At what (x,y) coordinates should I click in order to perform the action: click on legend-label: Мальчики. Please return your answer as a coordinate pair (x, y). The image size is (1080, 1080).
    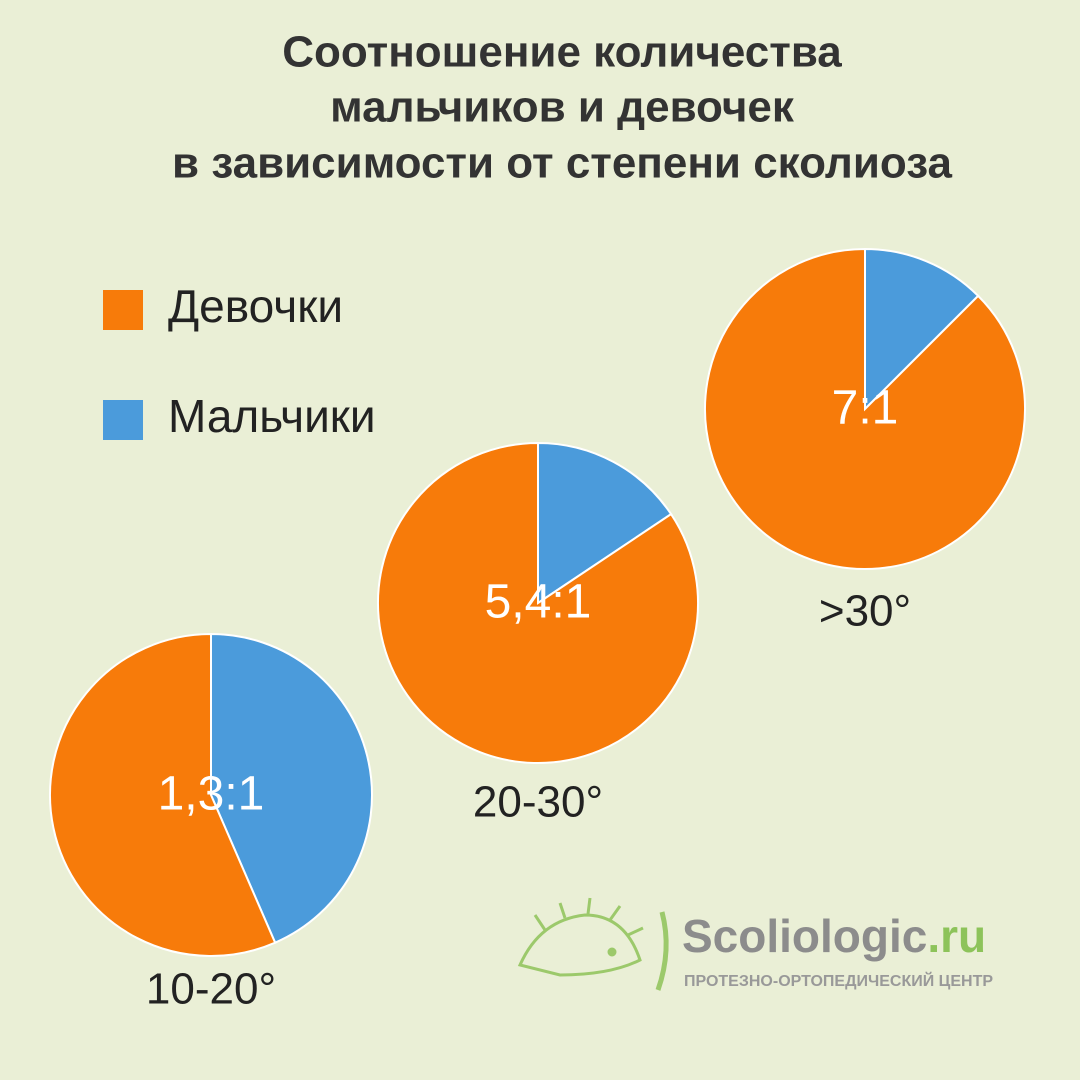
    Looking at the image, I should click on (272, 416).